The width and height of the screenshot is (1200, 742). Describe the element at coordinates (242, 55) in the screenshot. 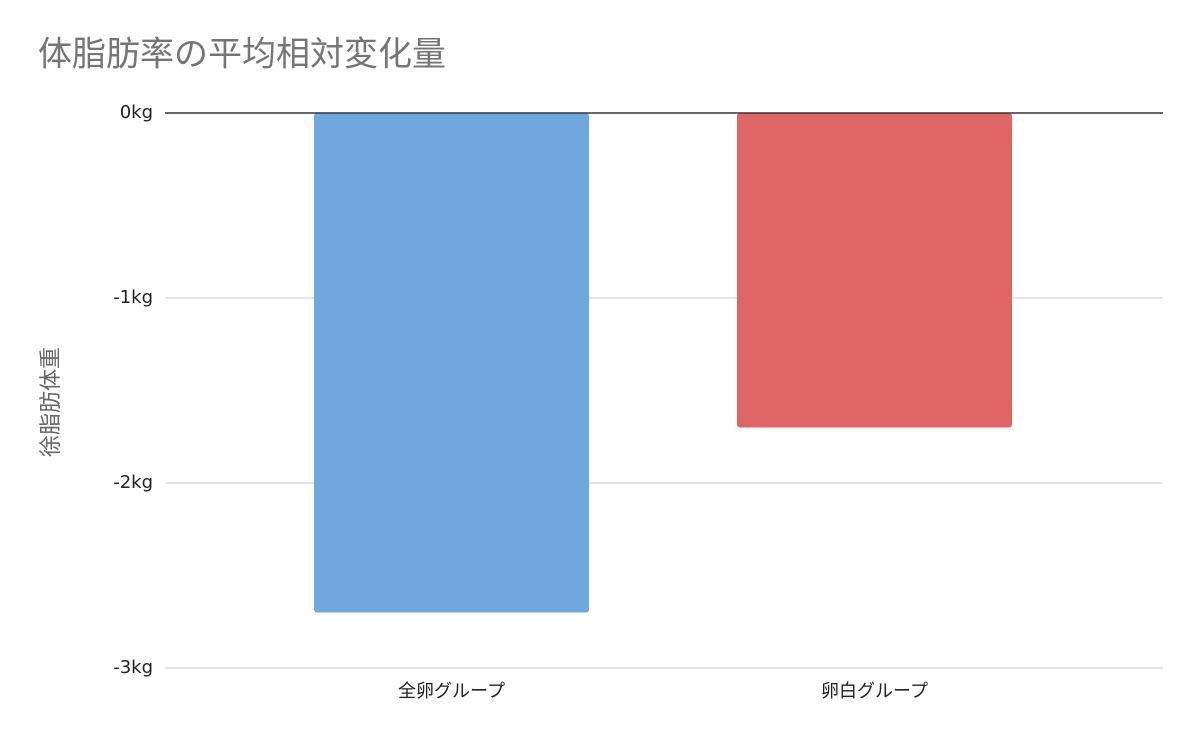

I see `chart-title: 体脂肪率の平均相対変化量` at that location.